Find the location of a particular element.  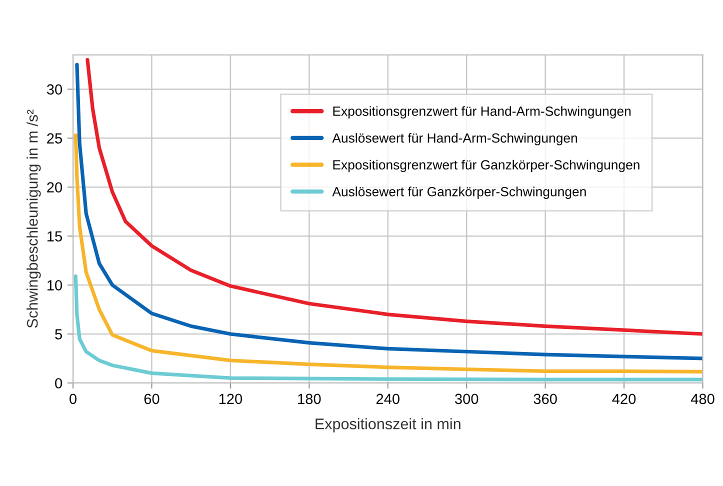

x-tick-label: 240 is located at coordinates (388, 399).